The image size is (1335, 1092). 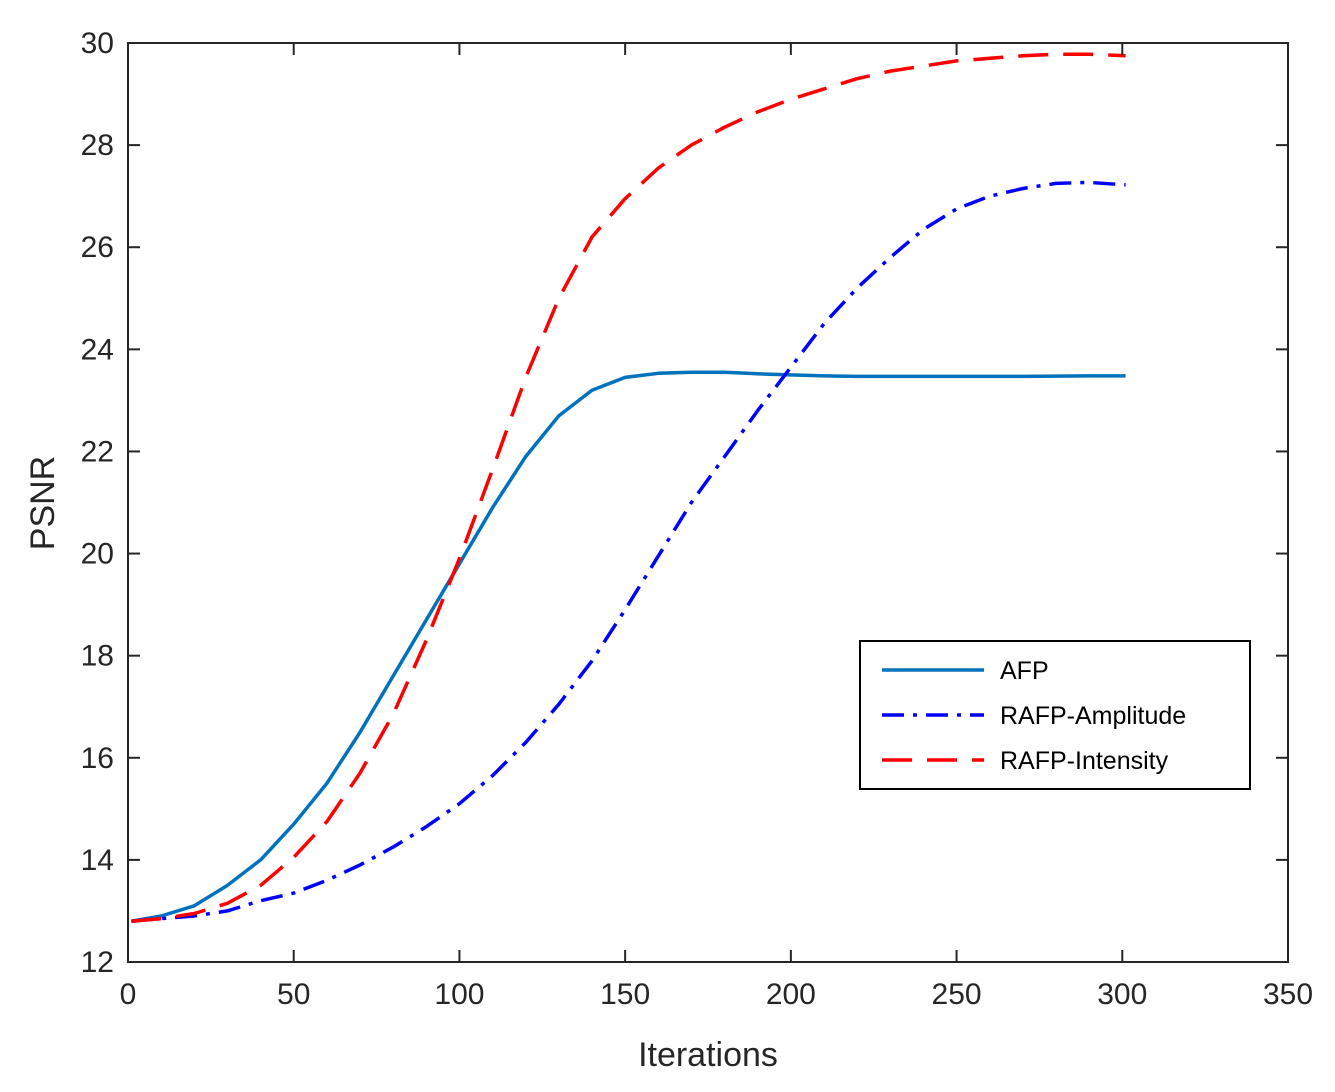 What do you see at coordinates (43, 503) in the screenshot?
I see `y-axis-label: PSNR` at bounding box center [43, 503].